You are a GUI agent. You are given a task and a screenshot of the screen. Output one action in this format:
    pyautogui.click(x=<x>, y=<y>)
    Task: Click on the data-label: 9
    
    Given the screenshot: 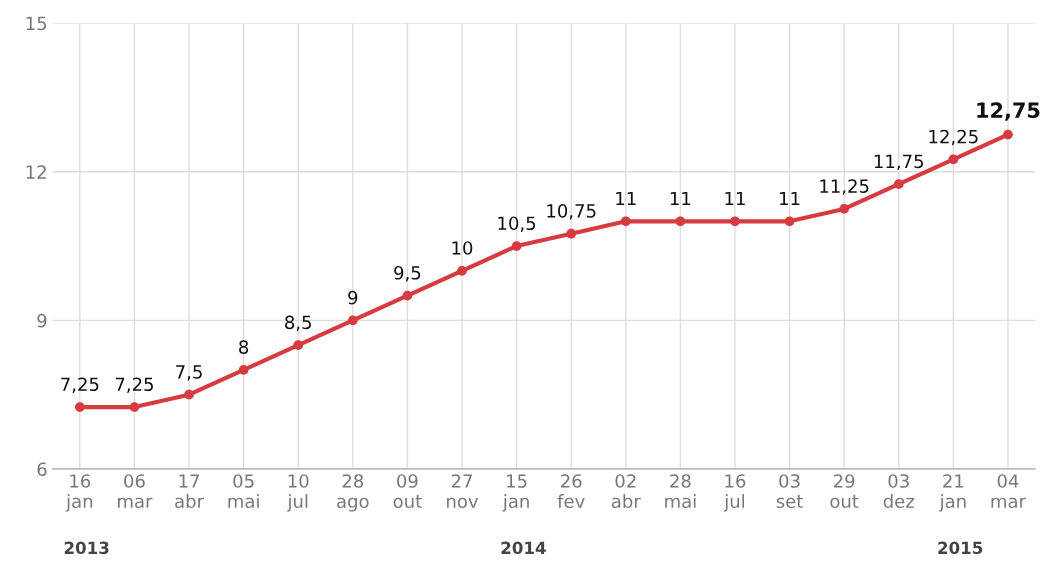 What is the action you would take?
    pyautogui.click(x=353, y=297)
    